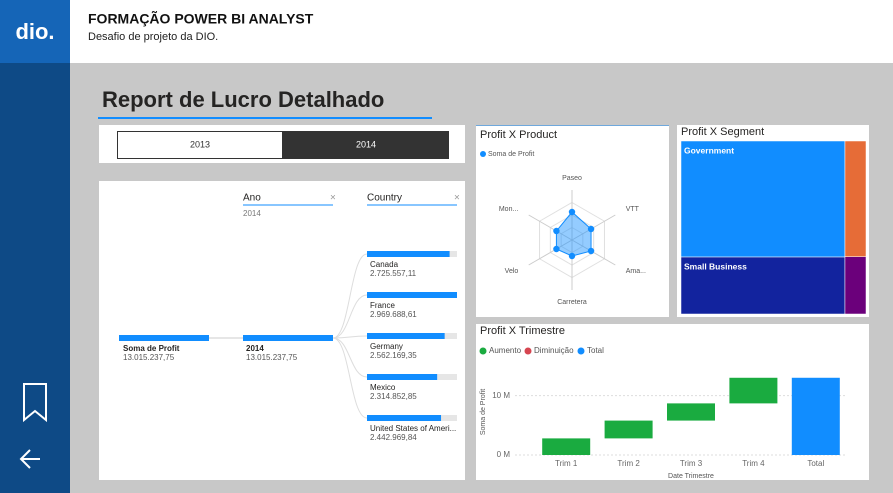 This screenshot has height=493, width=893. Describe the element at coordinates (384, 198) in the screenshot. I see `tree-level-header: Country` at that location.